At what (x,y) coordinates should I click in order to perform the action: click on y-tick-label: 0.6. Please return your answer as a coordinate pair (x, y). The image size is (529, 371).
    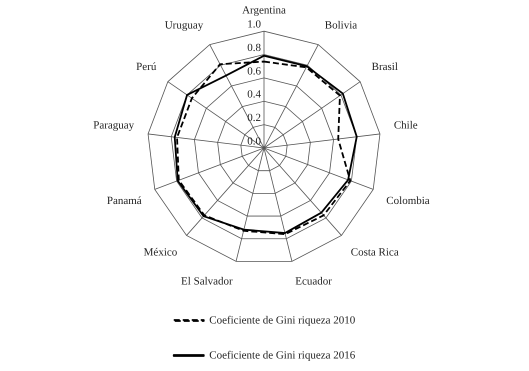
    Looking at the image, I should click on (254, 71).